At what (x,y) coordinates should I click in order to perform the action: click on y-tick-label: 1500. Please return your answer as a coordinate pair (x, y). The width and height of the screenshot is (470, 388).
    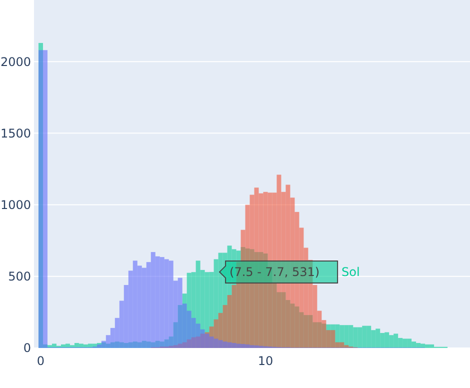
    Looking at the image, I should click on (15, 133).